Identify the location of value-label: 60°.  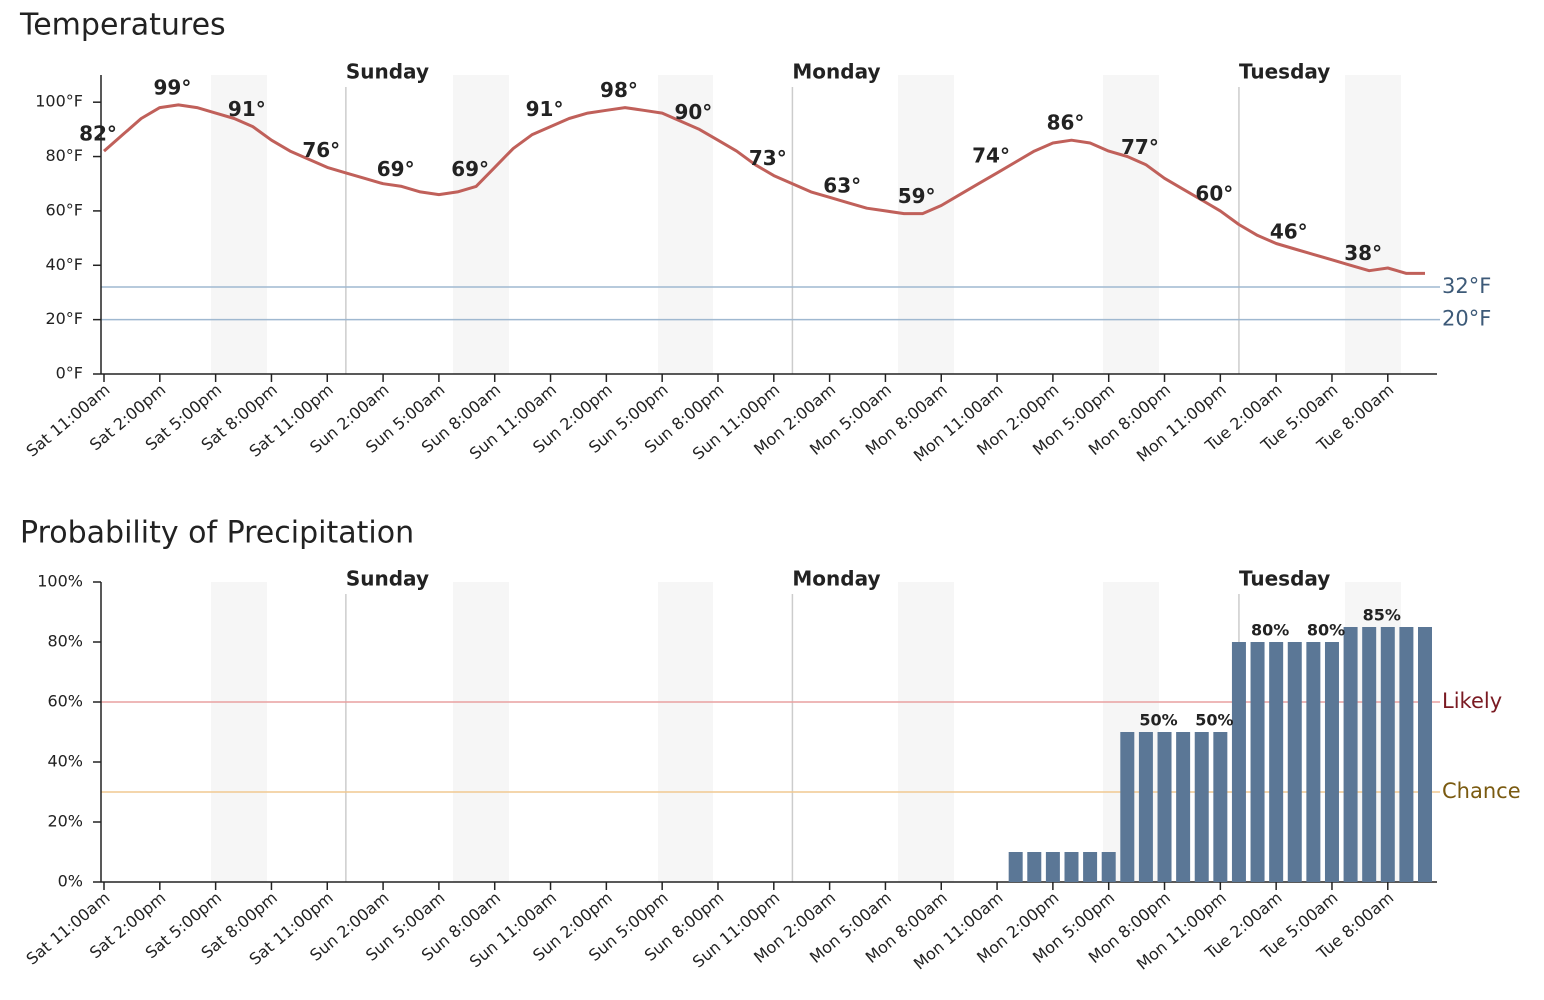
(1214, 193).